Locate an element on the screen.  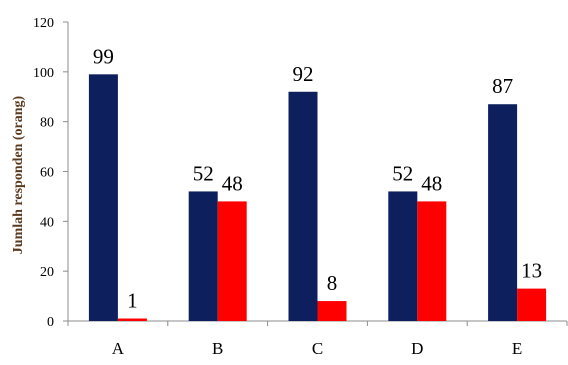
y-tick-label: 100 is located at coordinates (43, 73).